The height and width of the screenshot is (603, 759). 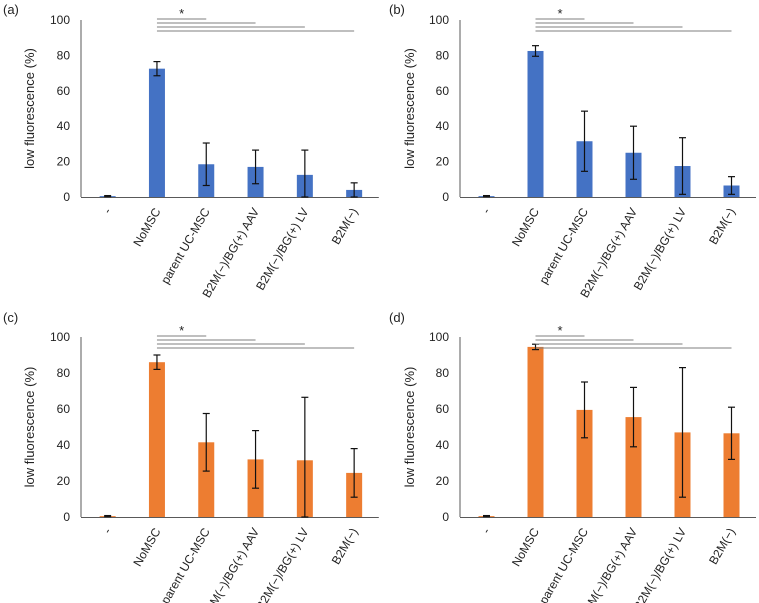 What do you see at coordinates (397, 317) in the screenshot?
I see `panel-label: (d)` at bounding box center [397, 317].